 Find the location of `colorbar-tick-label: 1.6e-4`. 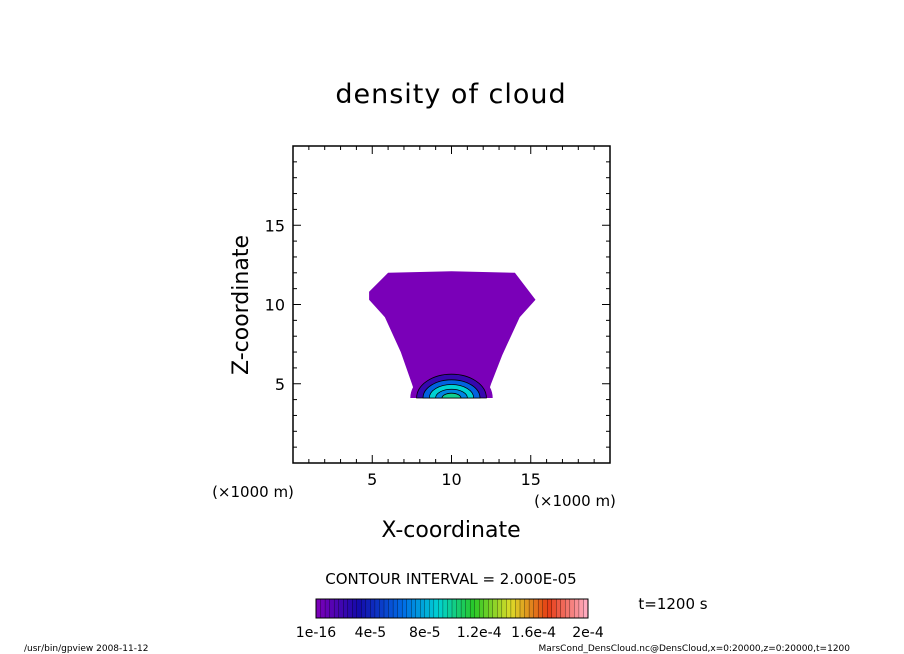

colorbar-tick-label: 1.6e-4 is located at coordinates (533, 633).